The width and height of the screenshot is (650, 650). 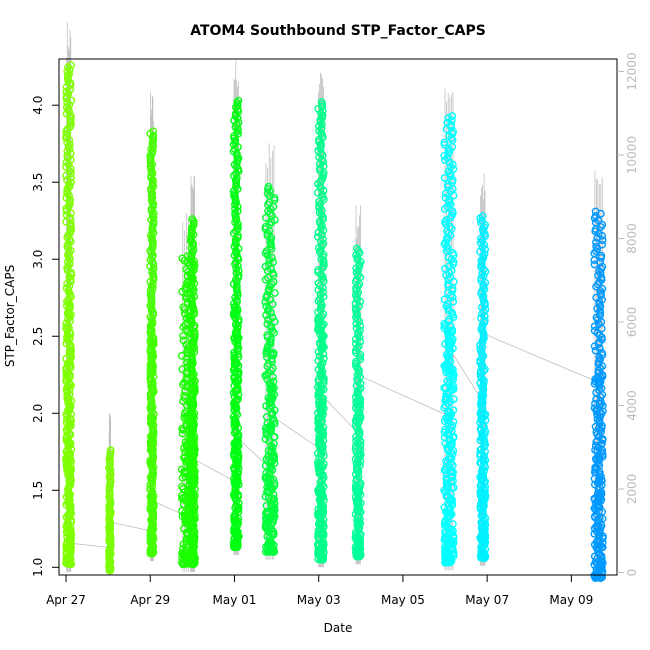 I want to click on x-tick-label: May 09, so click(x=571, y=600).